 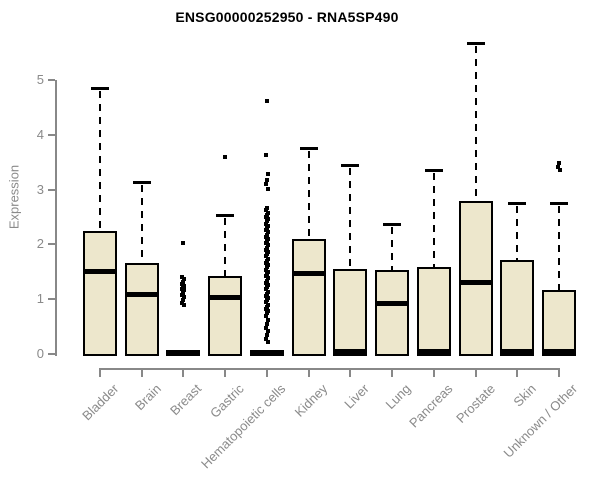 I want to click on median-lung, so click(x=392, y=303).